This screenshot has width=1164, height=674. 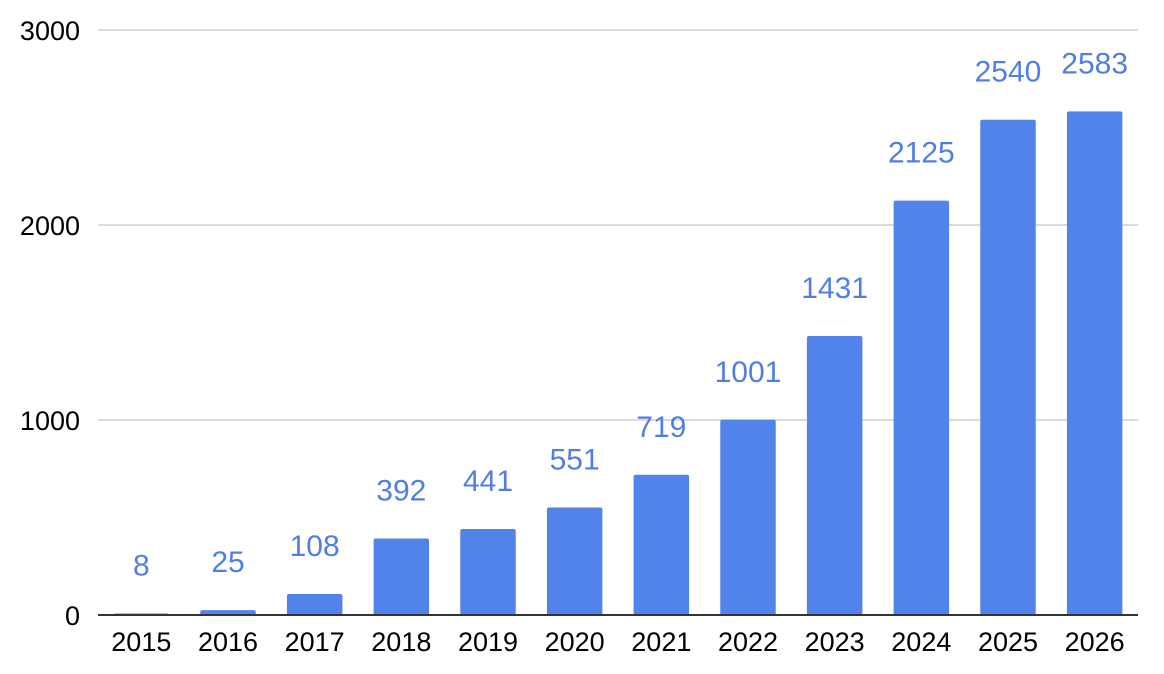 I want to click on bar-2024, so click(x=921, y=407).